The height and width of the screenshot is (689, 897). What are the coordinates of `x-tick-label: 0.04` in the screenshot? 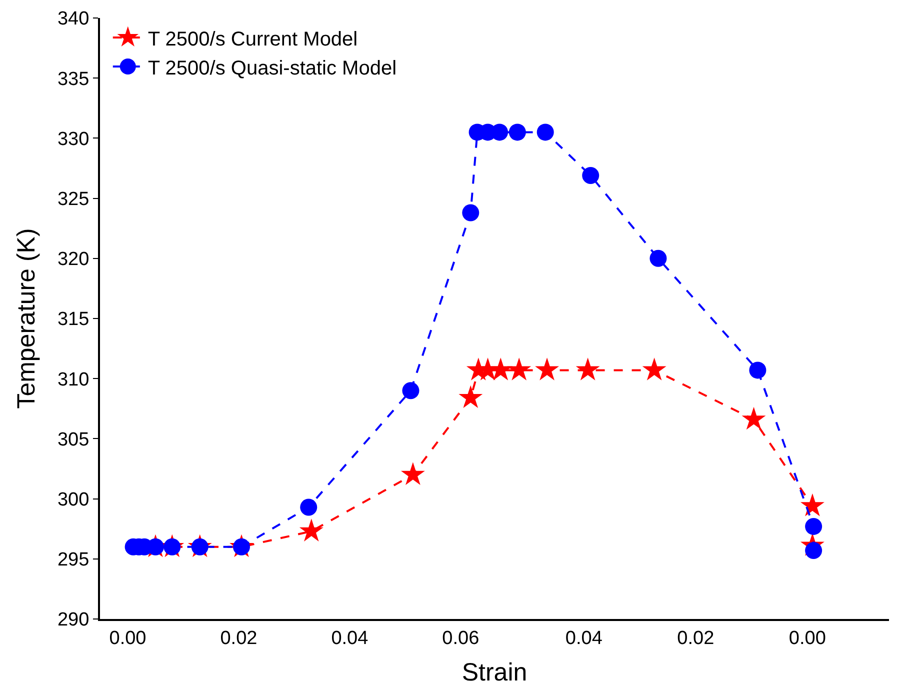 It's located at (350, 638).